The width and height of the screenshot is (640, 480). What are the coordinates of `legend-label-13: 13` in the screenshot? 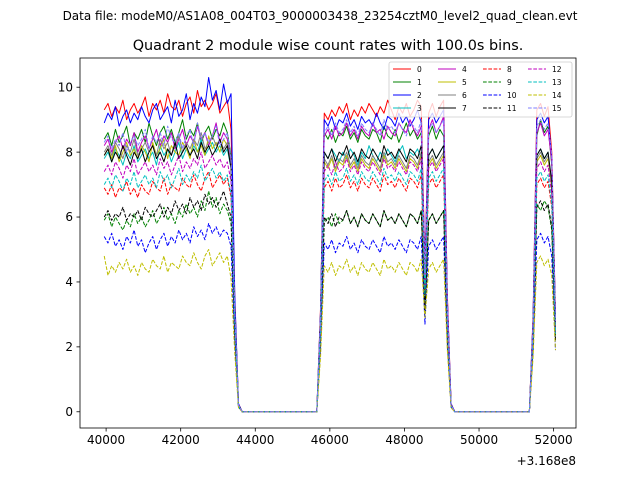 It's located at (557, 82).